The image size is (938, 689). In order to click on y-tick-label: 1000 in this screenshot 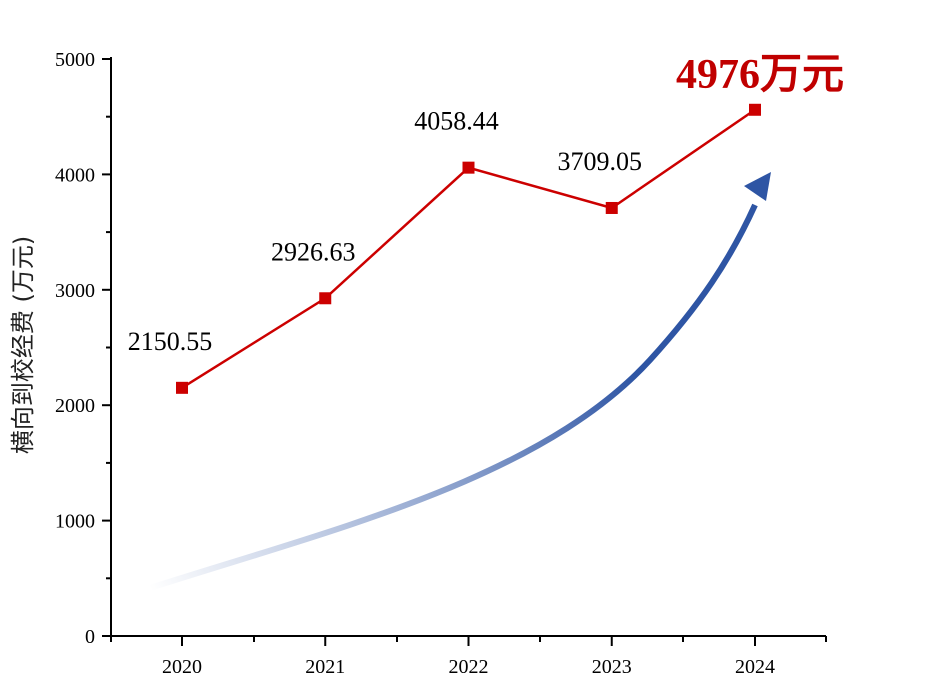, I will do `click(75, 522)`.